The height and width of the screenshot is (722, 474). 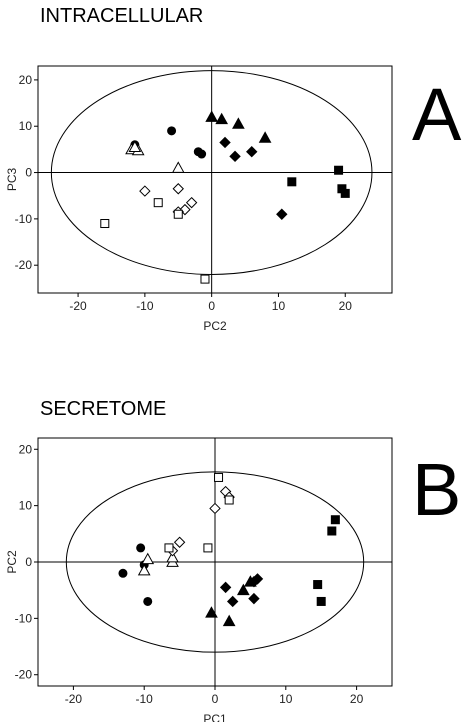 I want to click on panel-b-y-axis-label: PC2, so click(x=12, y=562).